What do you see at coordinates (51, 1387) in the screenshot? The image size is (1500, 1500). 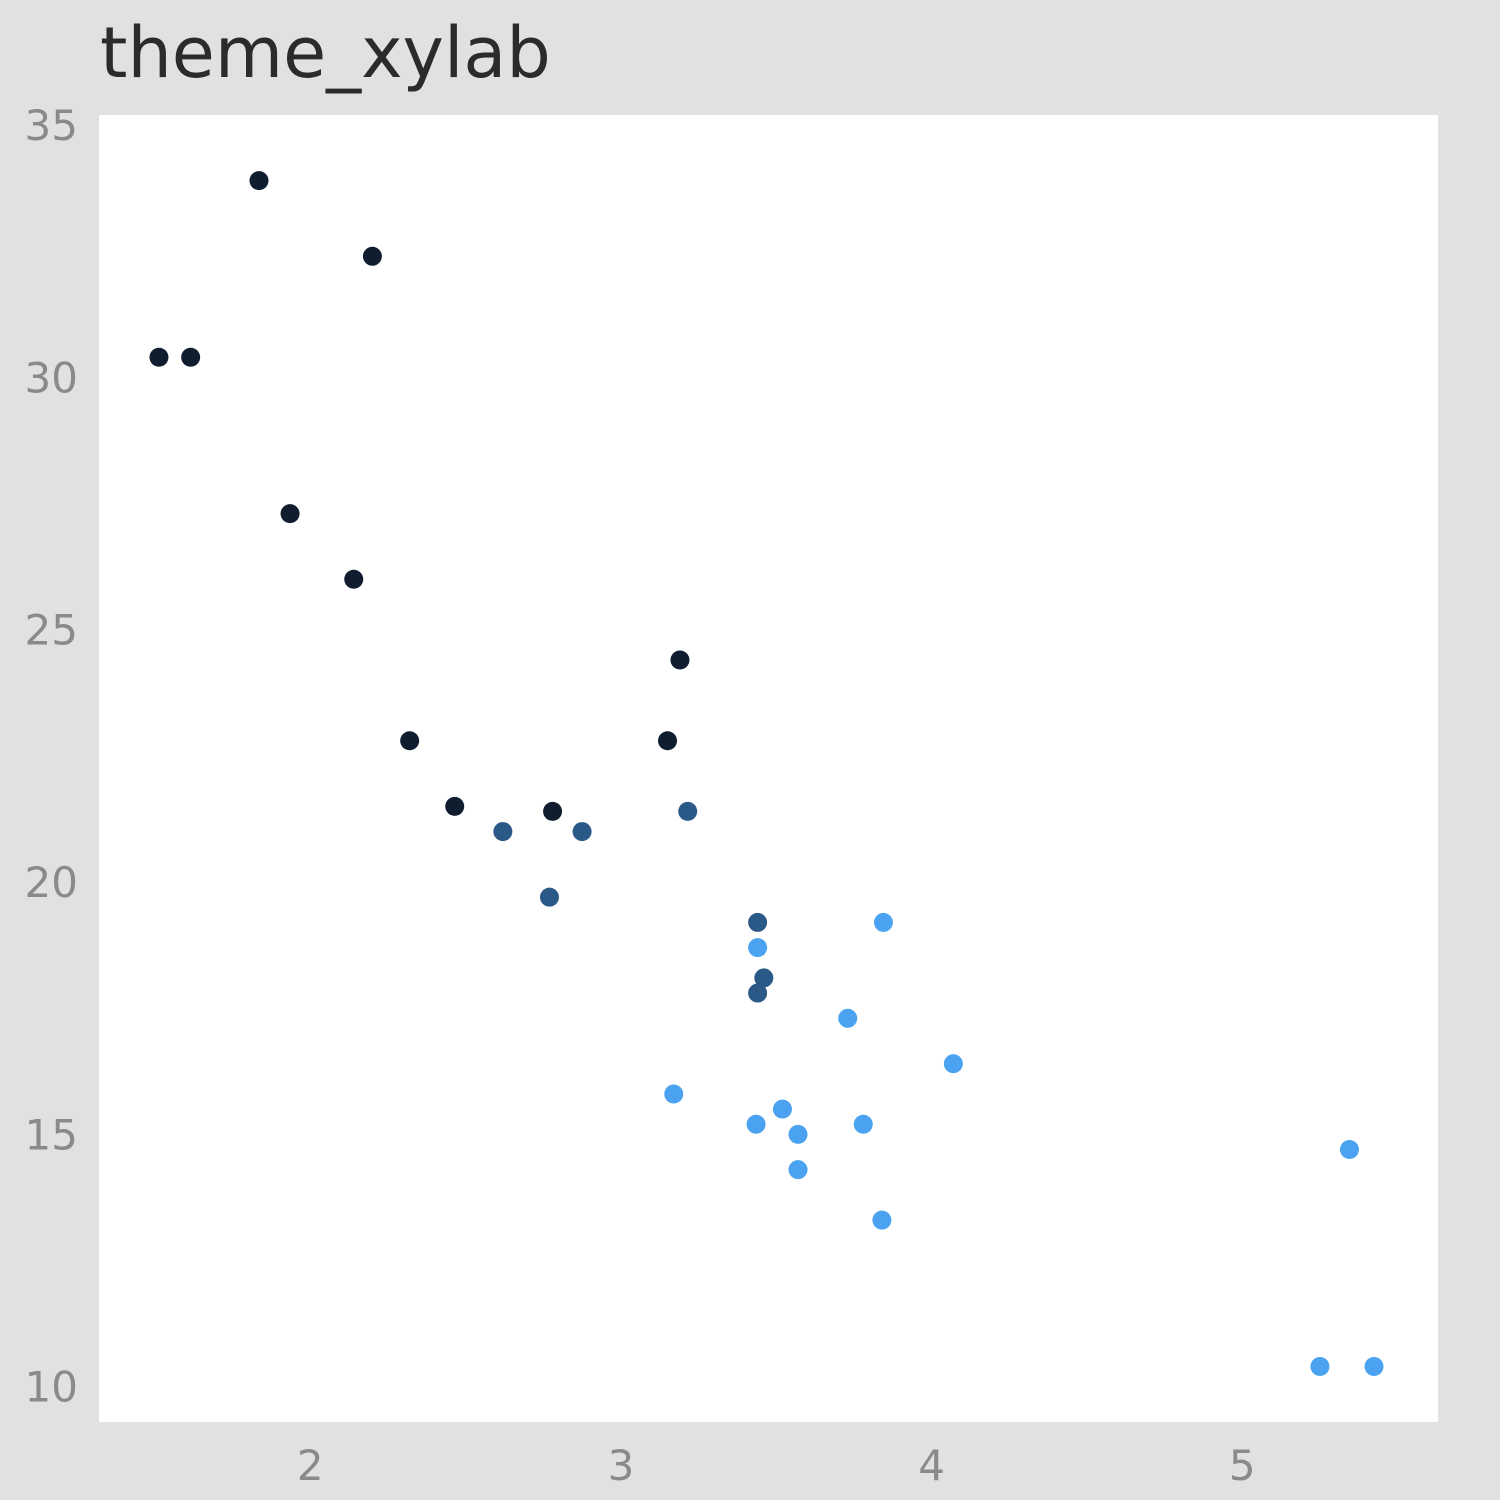 I see `y-tick-label: 10` at bounding box center [51, 1387].